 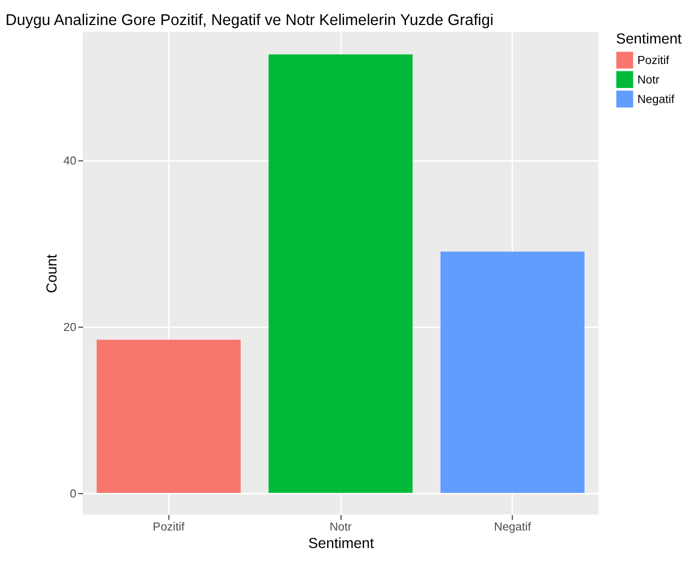 I want to click on chart-title: Duygu Analizine Gore Pozitif, Negatif ve Notr Kelimelerin Yuzde Grafigi, so click(x=250, y=21).